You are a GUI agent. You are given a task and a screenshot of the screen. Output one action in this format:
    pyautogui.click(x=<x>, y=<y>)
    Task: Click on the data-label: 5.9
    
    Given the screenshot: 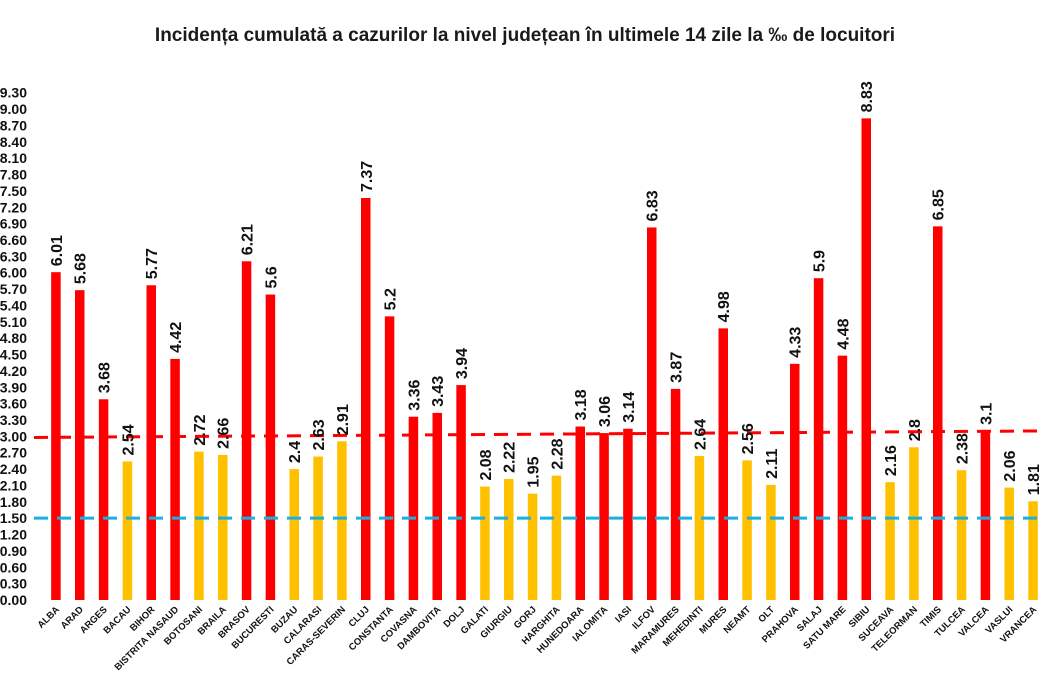 What is the action you would take?
    pyautogui.click(x=820, y=261)
    